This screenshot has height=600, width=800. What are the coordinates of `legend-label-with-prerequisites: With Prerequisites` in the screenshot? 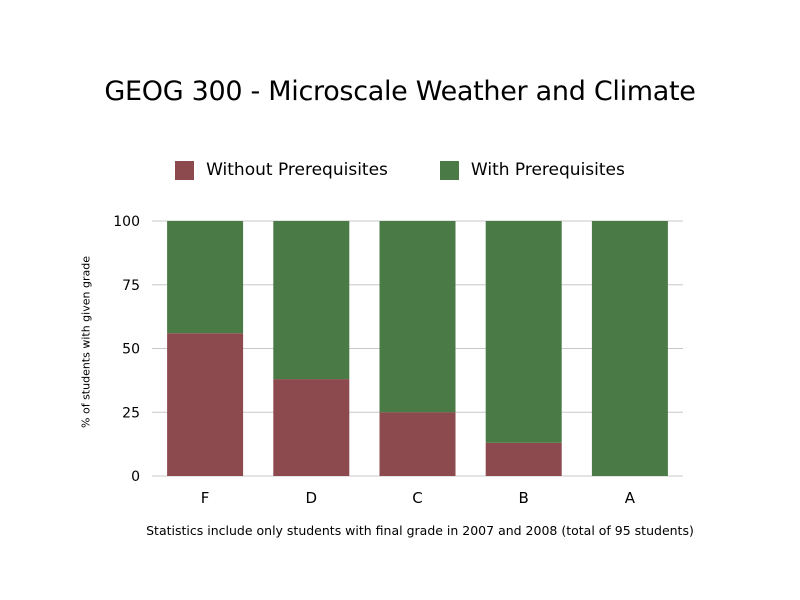 It's located at (547, 170).